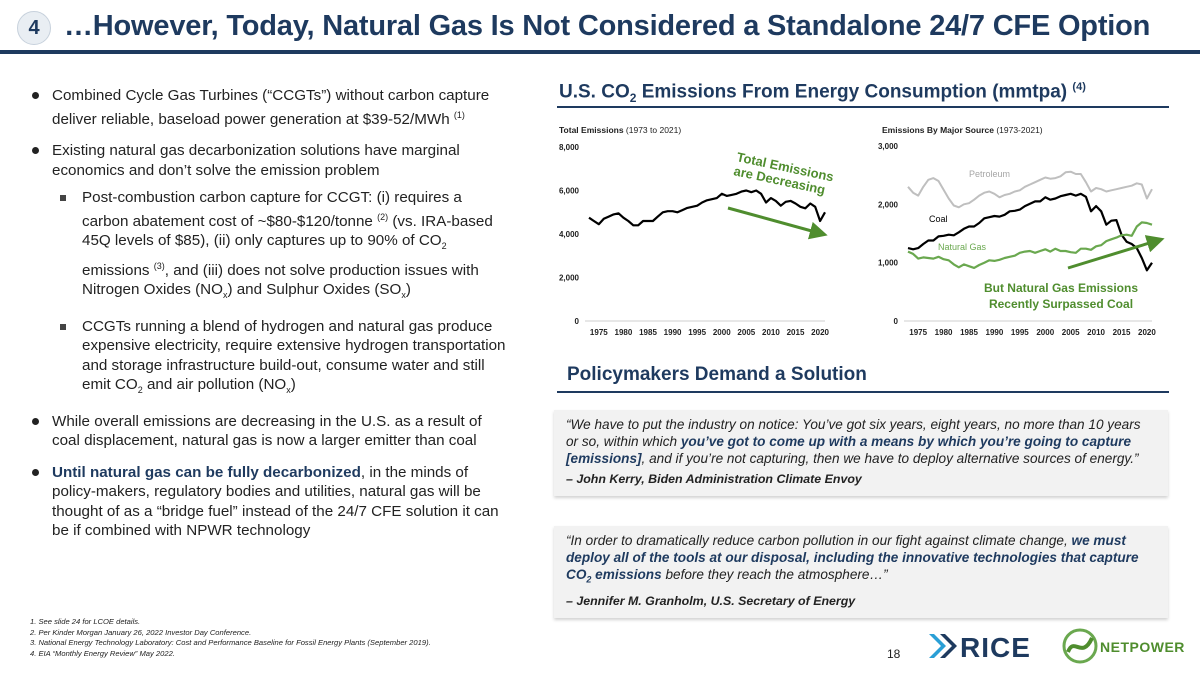 The image size is (1200, 674). What do you see at coordinates (1018, 130) in the screenshot?
I see `chart2-range: (1973-2021)` at bounding box center [1018, 130].